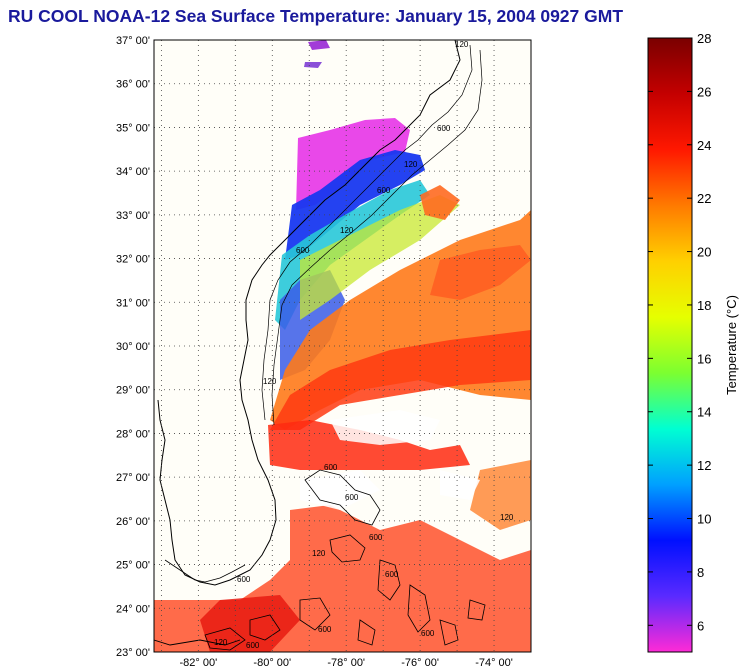  What do you see at coordinates (319, 45) in the screenshot?
I see `sst-purple-spot` at bounding box center [319, 45].